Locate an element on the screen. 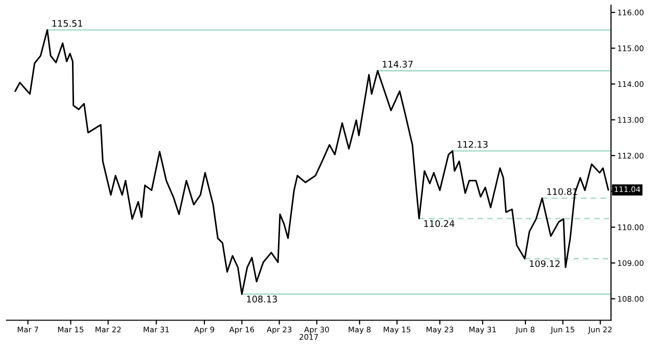 The width and height of the screenshot is (650, 350). ref-line-label: 110.24 is located at coordinates (439, 223).